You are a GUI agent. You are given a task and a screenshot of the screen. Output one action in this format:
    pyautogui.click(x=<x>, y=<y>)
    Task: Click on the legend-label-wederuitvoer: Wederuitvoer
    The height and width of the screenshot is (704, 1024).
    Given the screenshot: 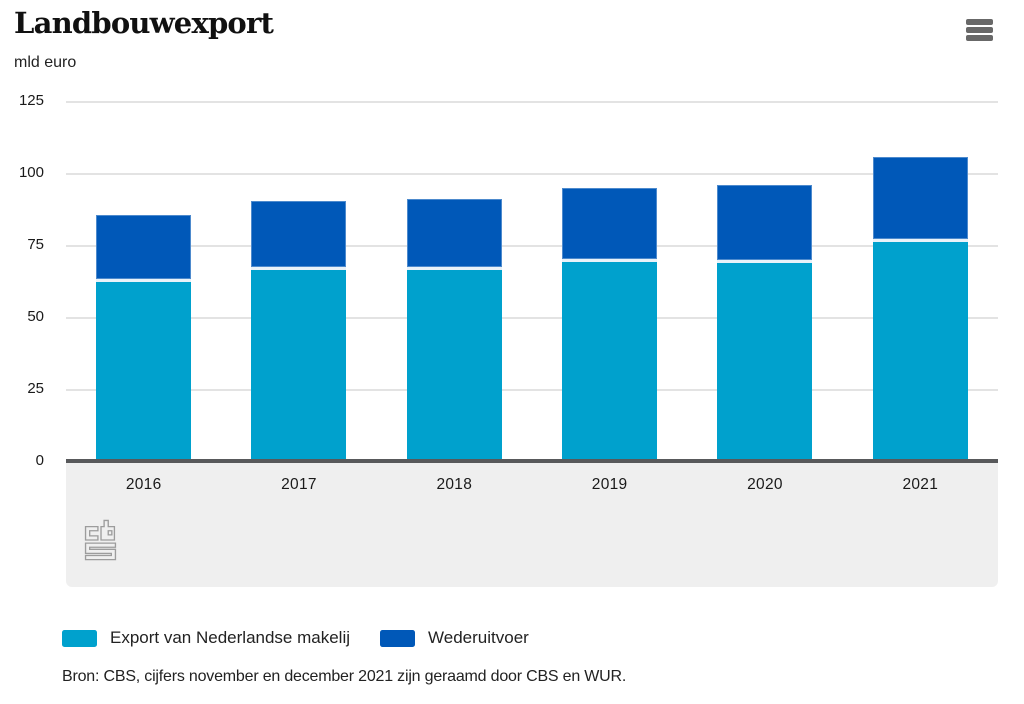 What is the action you would take?
    pyautogui.click(x=478, y=637)
    